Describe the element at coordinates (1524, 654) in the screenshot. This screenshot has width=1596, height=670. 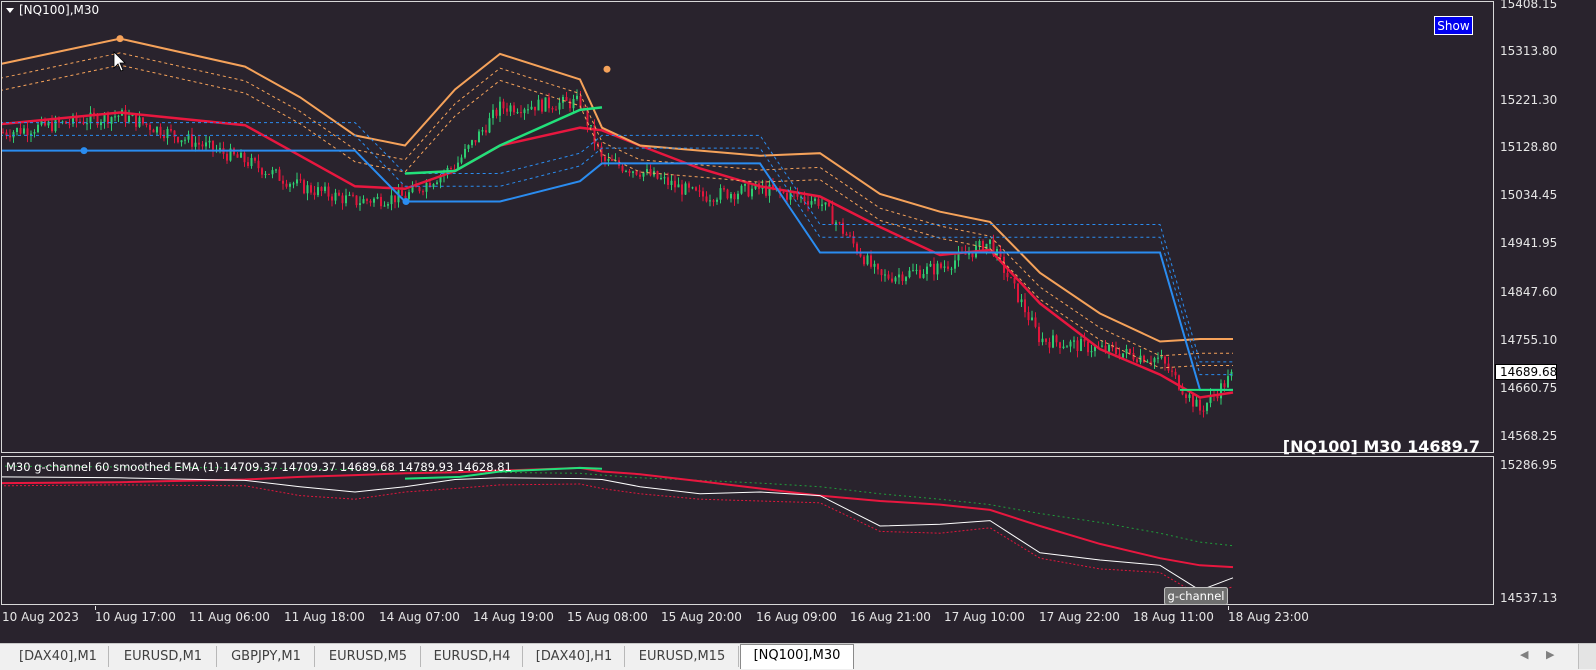
I see `scroll-left-icon: ◀` at that location.